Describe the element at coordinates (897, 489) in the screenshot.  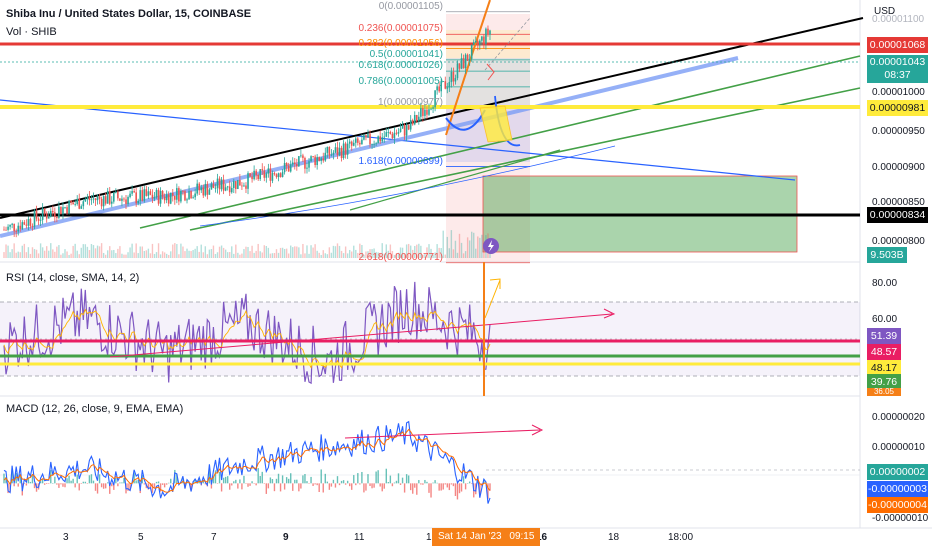
I see `macd-line-tag: -0.00000003` at that location.